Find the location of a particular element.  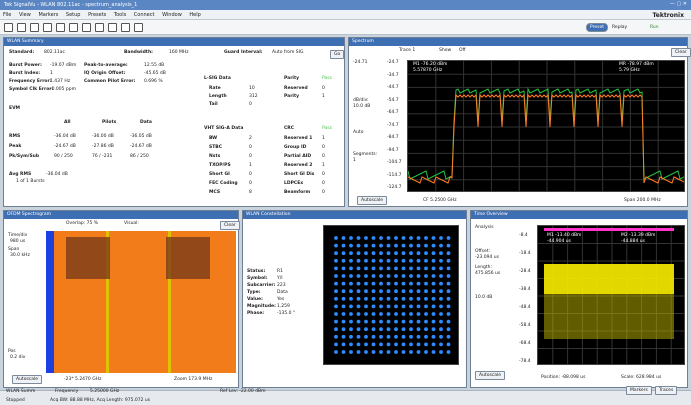

trace-selector: Trace 1 is located at coordinates (407, 50).